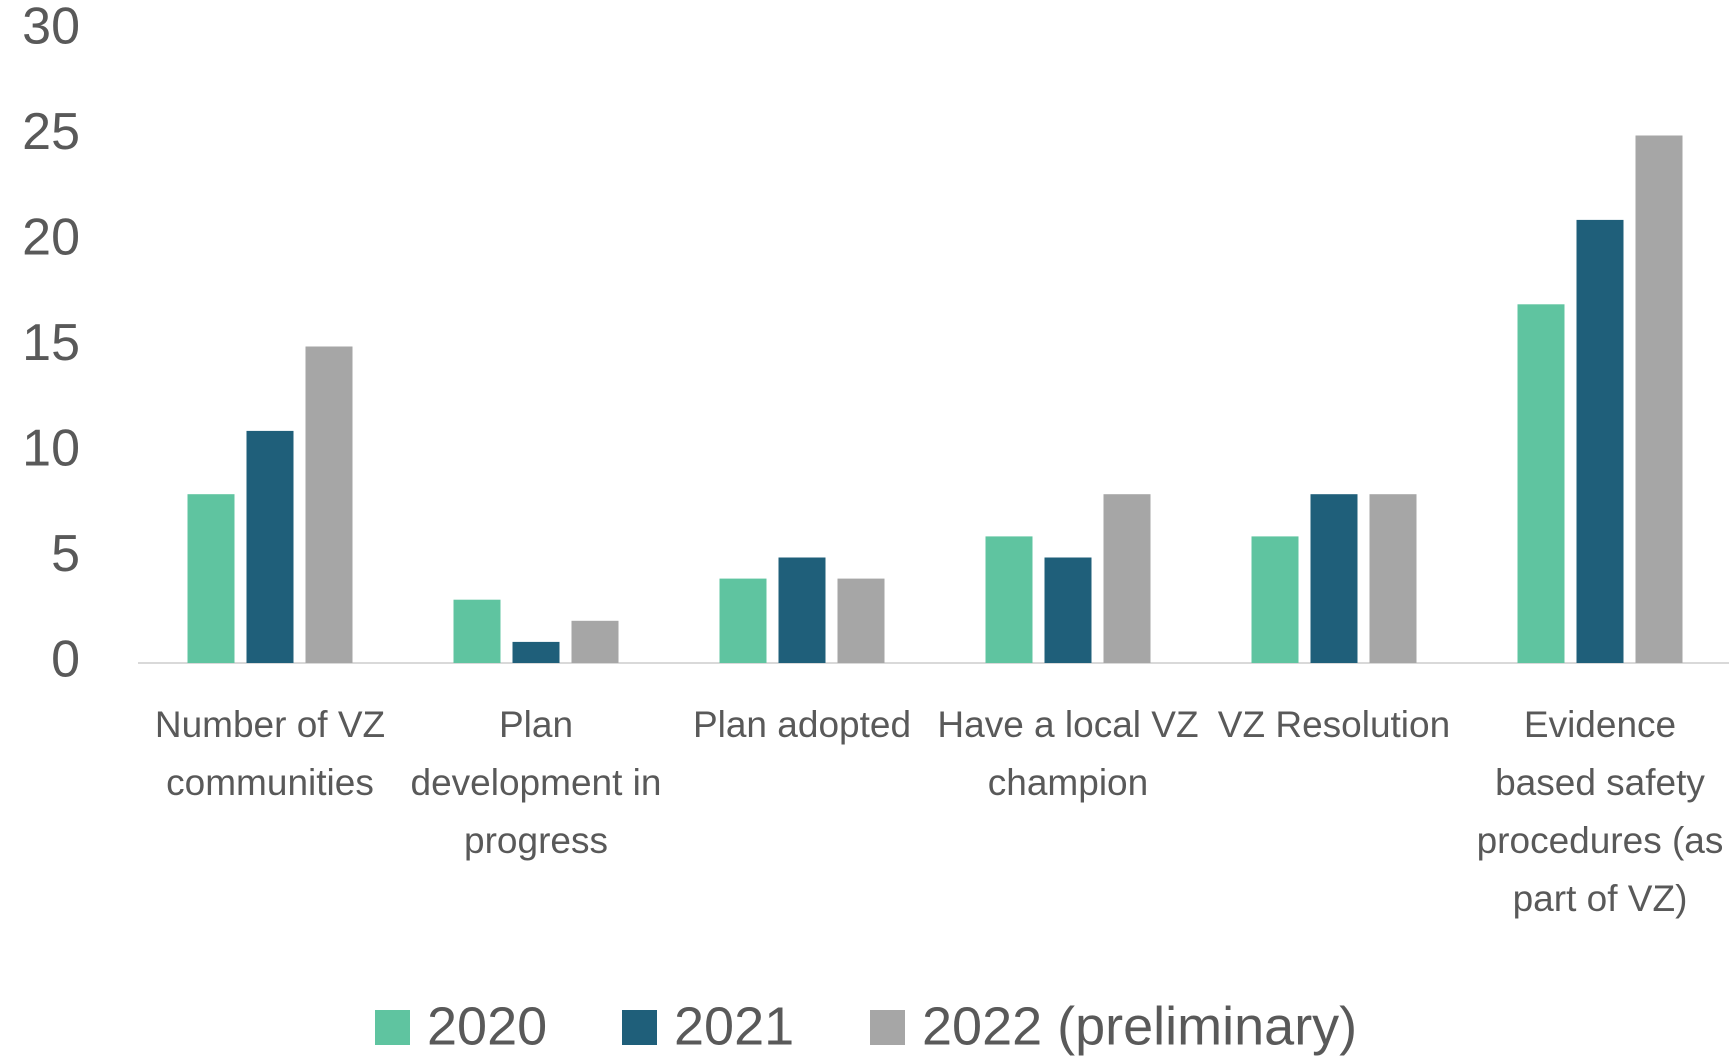 Image resolution: width=1729 pixels, height=1059 pixels. I want to click on y-tick-label: 5, so click(65, 554).